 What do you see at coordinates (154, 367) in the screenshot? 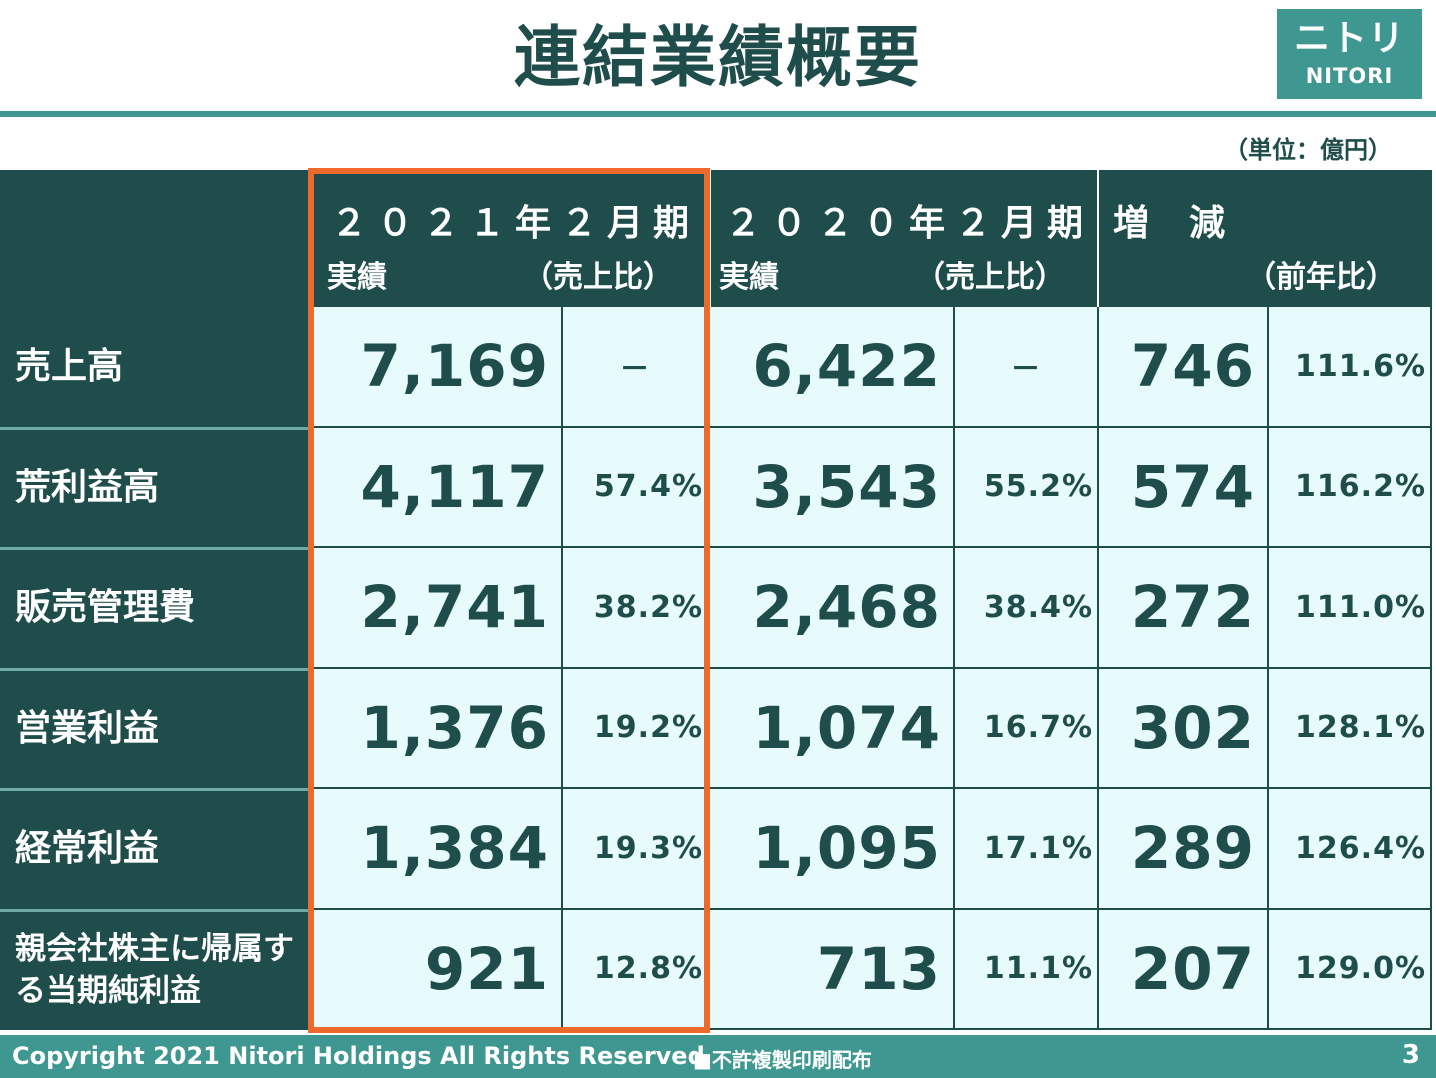
I see `row-label: 売上高` at bounding box center [154, 367].